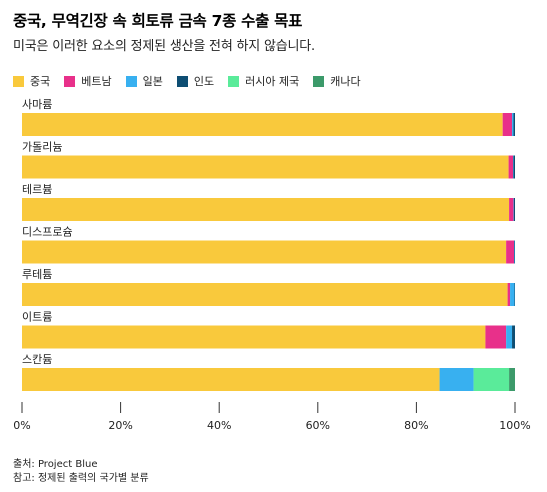 This screenshot has width=547, height=492. Describe the element at coordinates (37, 274) in the screenshot. I see `category-label: 루테튬` at that location.